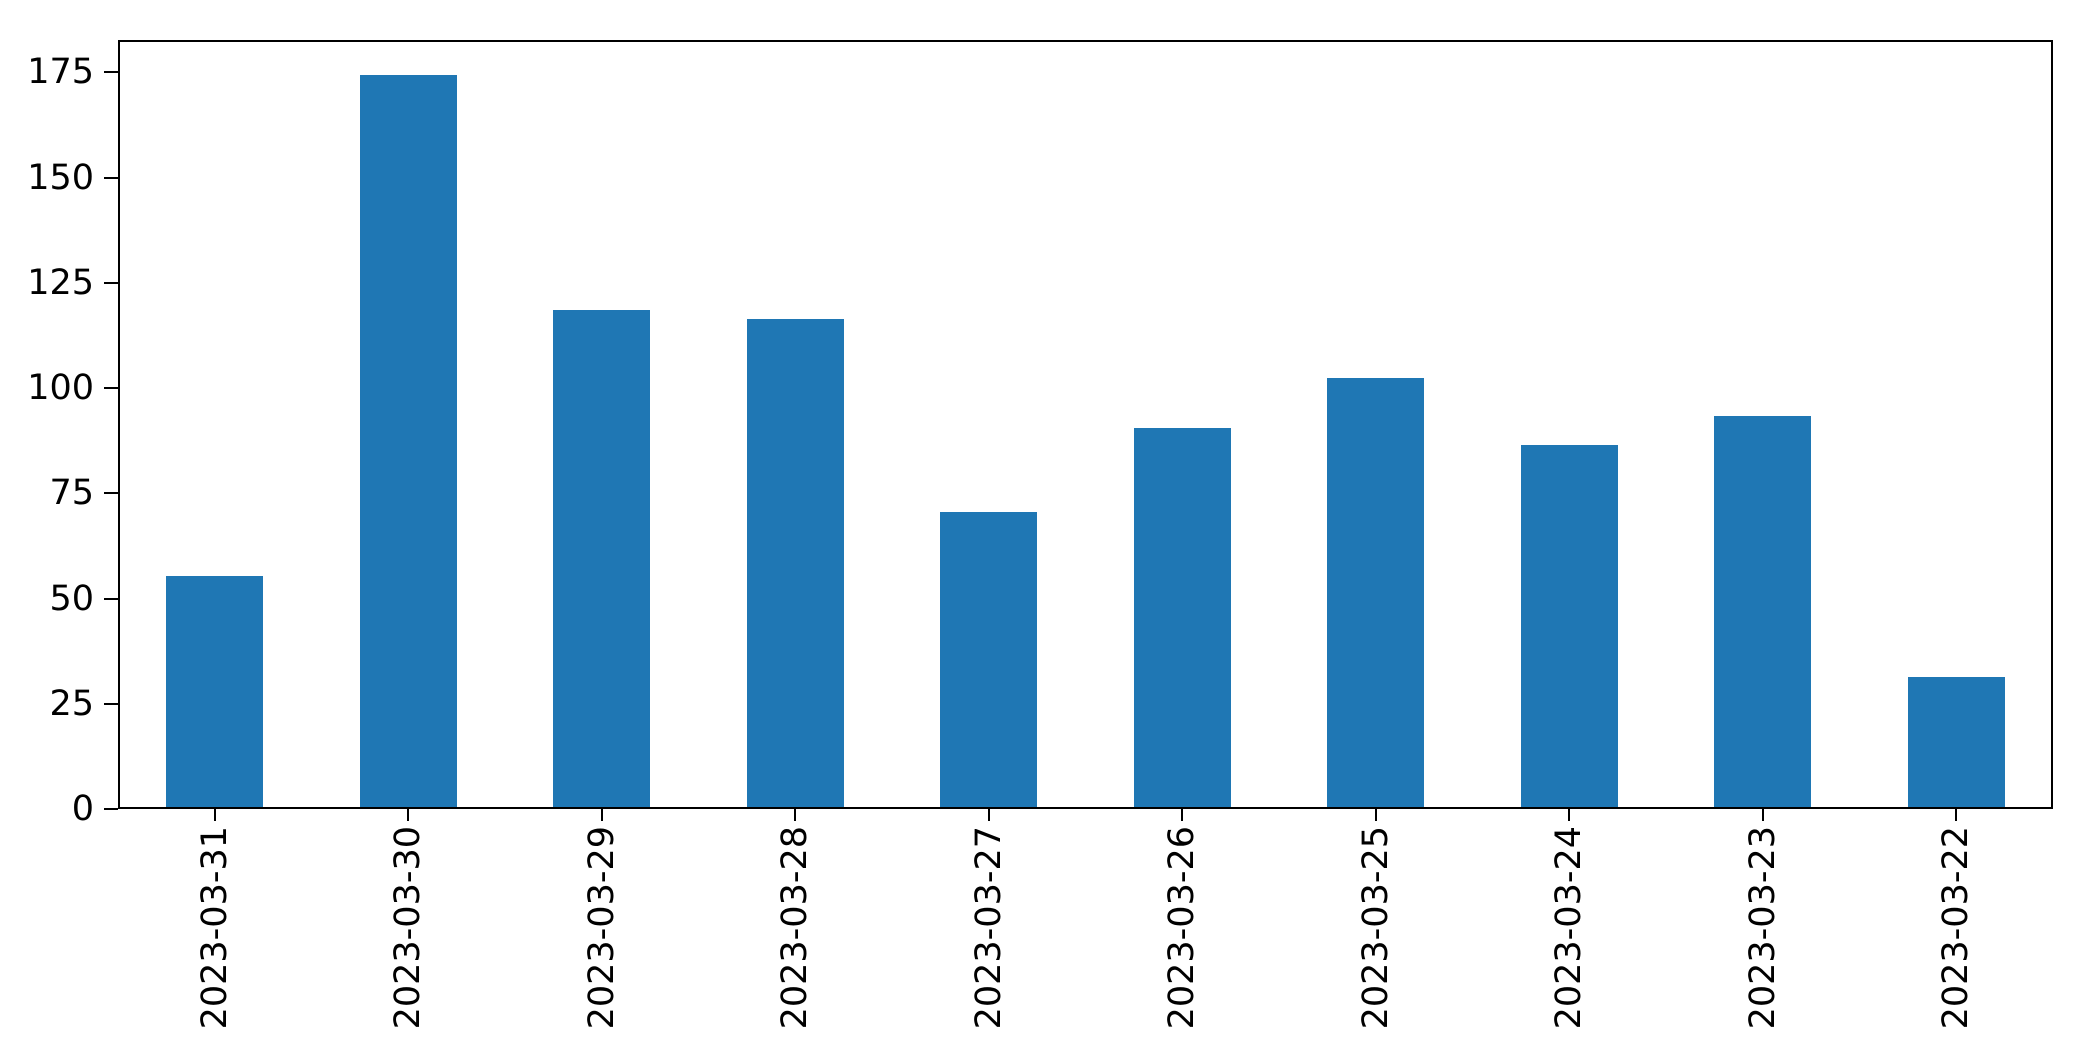 This screenshot has width=2093, height=1061. What do you see at coordinates (60, 388) in the screenshot?
I see `y-tick-label-100: 100` at bounding box center [60, 388].